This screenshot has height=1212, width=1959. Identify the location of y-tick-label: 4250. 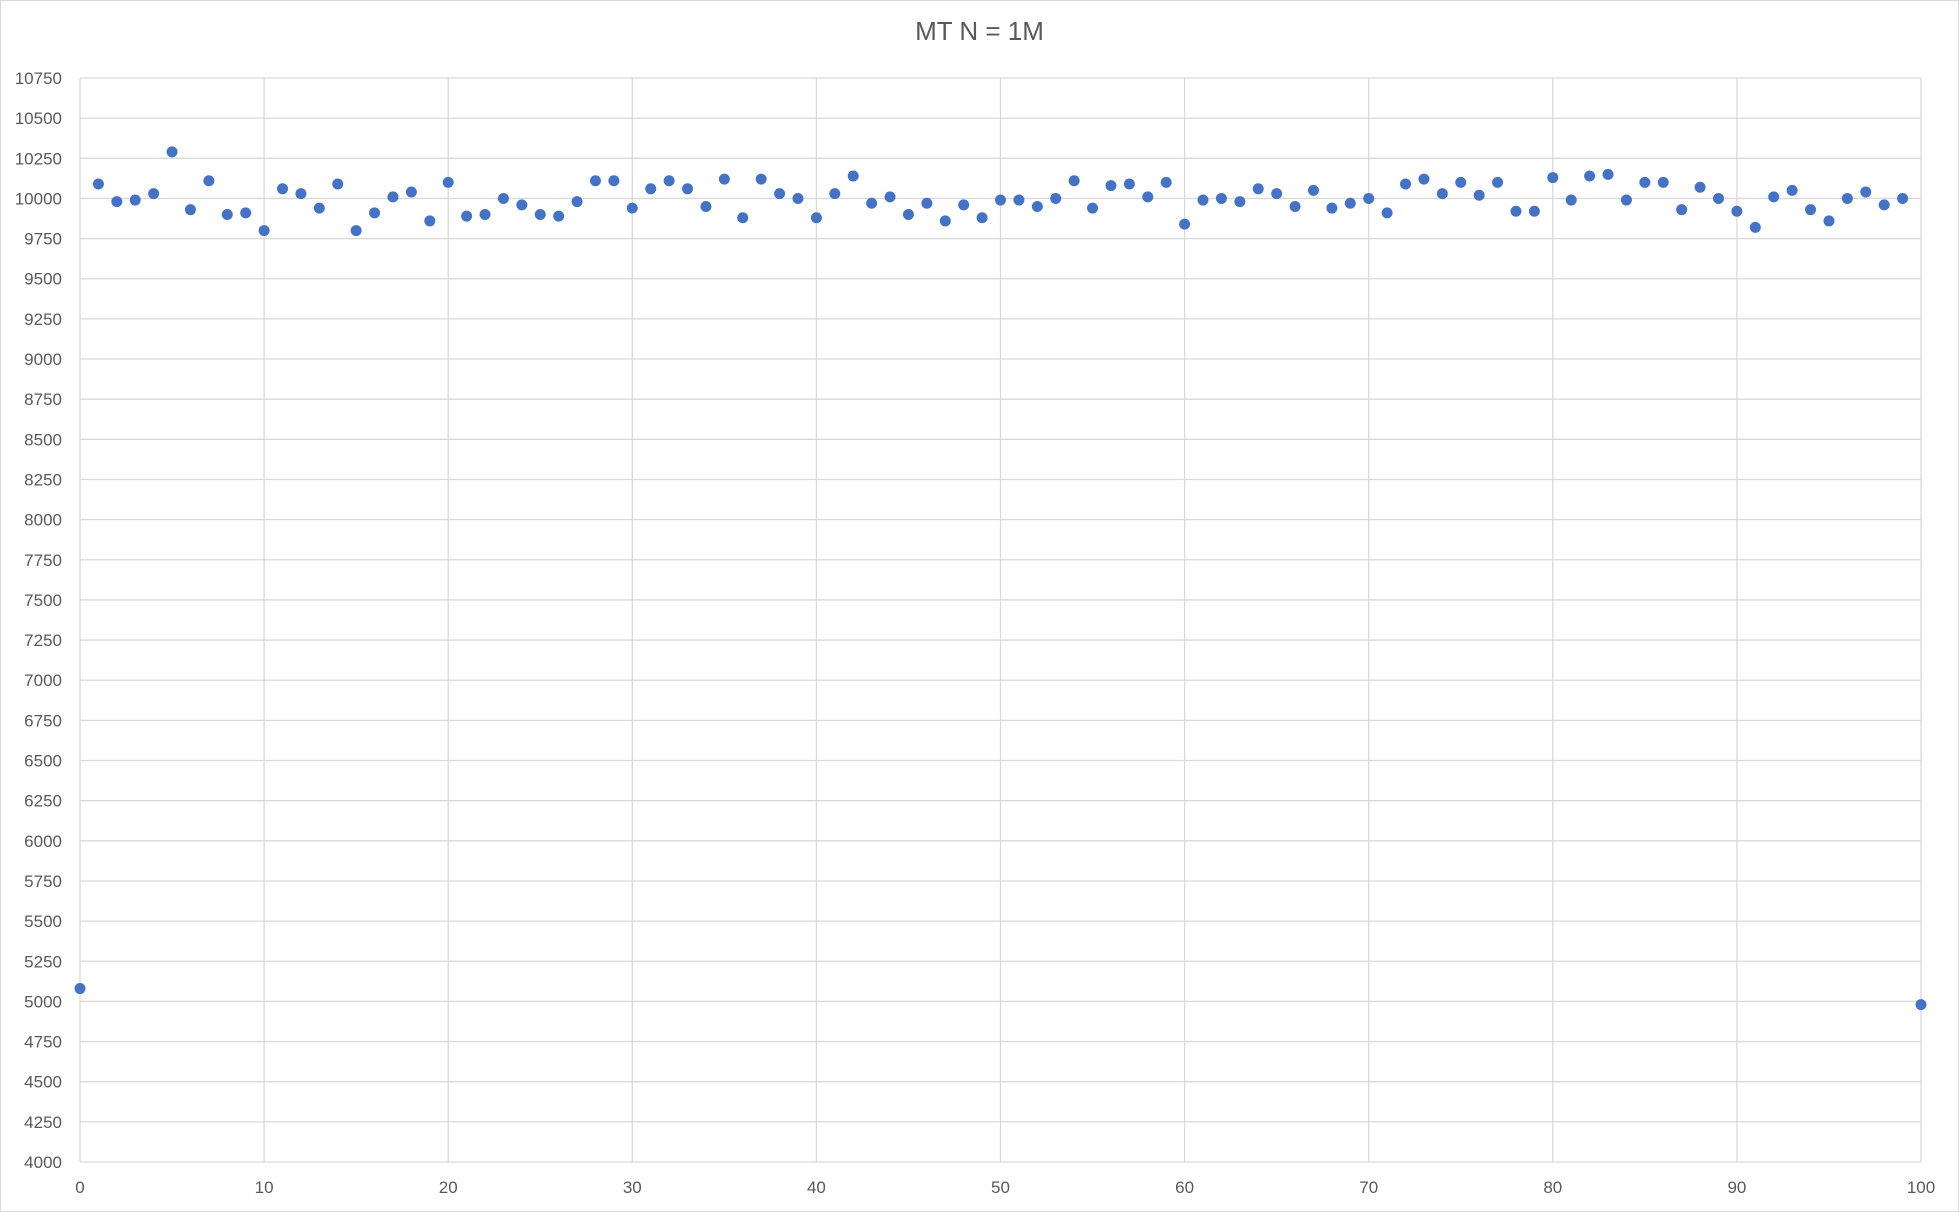
(43, 1122).